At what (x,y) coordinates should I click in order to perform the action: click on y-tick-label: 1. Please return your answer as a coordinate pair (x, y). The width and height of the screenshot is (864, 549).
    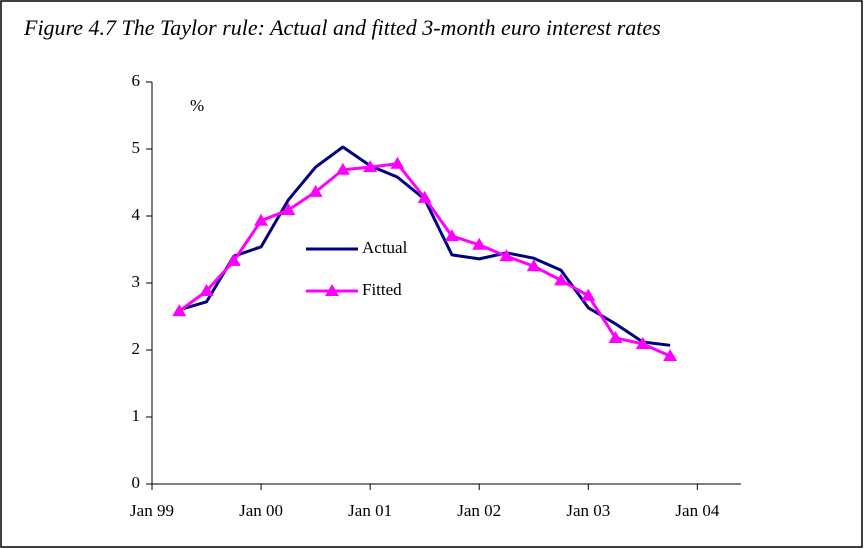
    Looking at the image, I should click on (136, 415).